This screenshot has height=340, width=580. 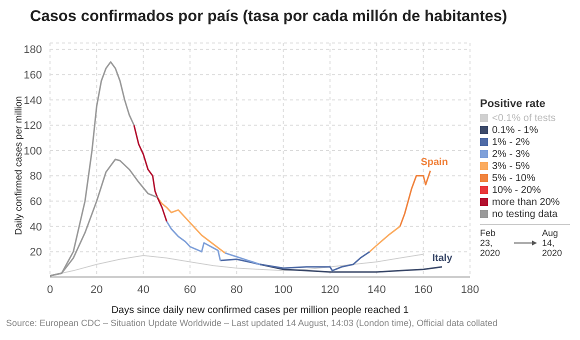 I want to click on chart-title: Casos confirmados por país (tasa por cada millón de habitantes), so click(x=269, y=17).